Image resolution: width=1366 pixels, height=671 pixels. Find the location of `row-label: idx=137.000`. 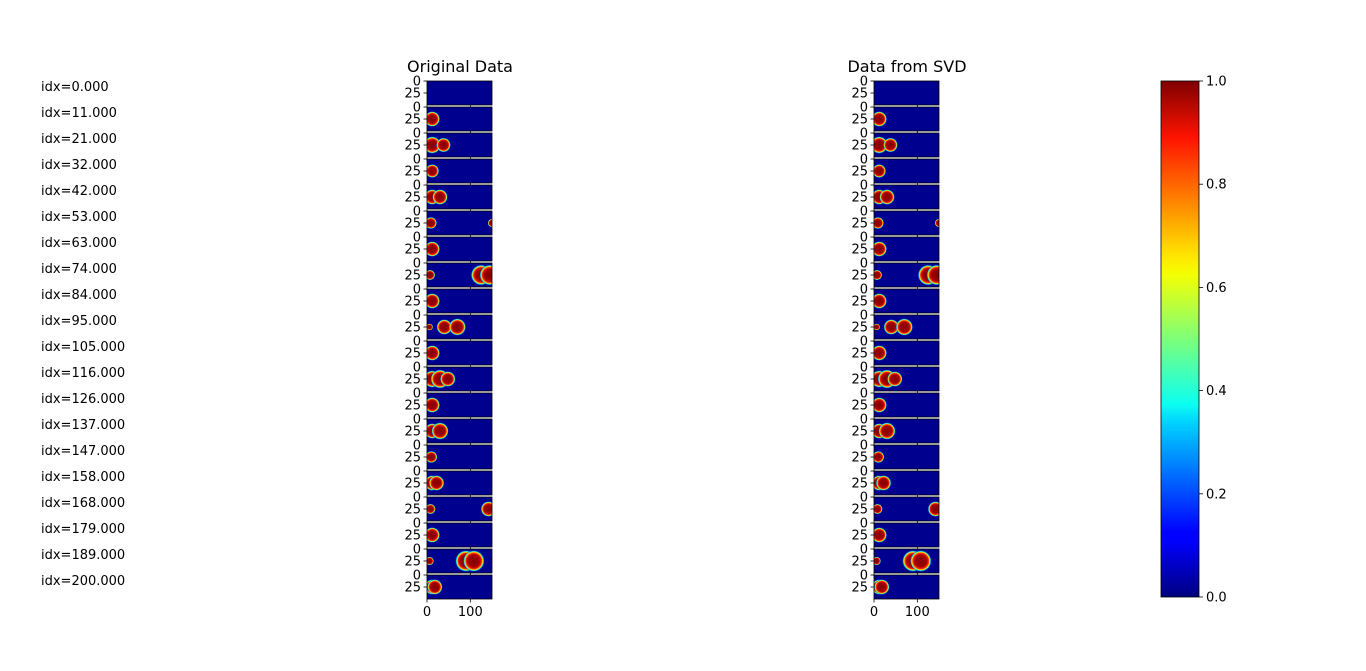

row-label: idx=137.000 is located at coordinates (83, 425).